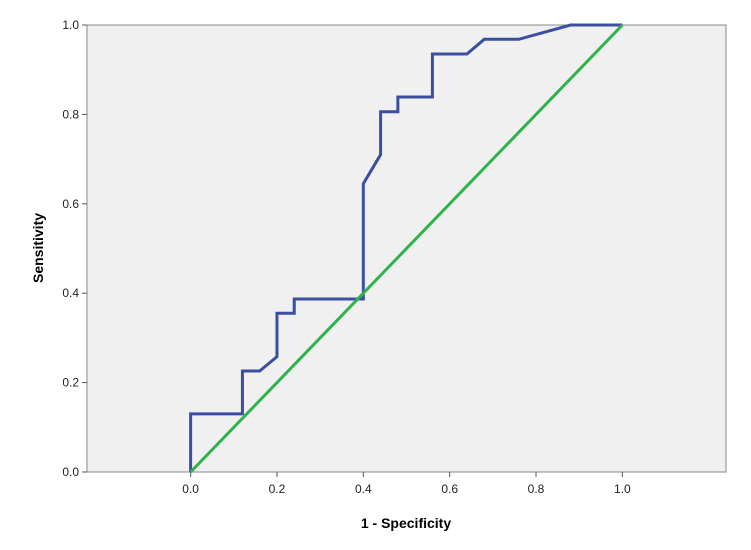 Image resolution: width=751 pixels, height=550 pixels. What do you see at coordinates (363, 489) in the screenshot?
I see `x-tick-label: 0.4` at bounding box center [363, 489].